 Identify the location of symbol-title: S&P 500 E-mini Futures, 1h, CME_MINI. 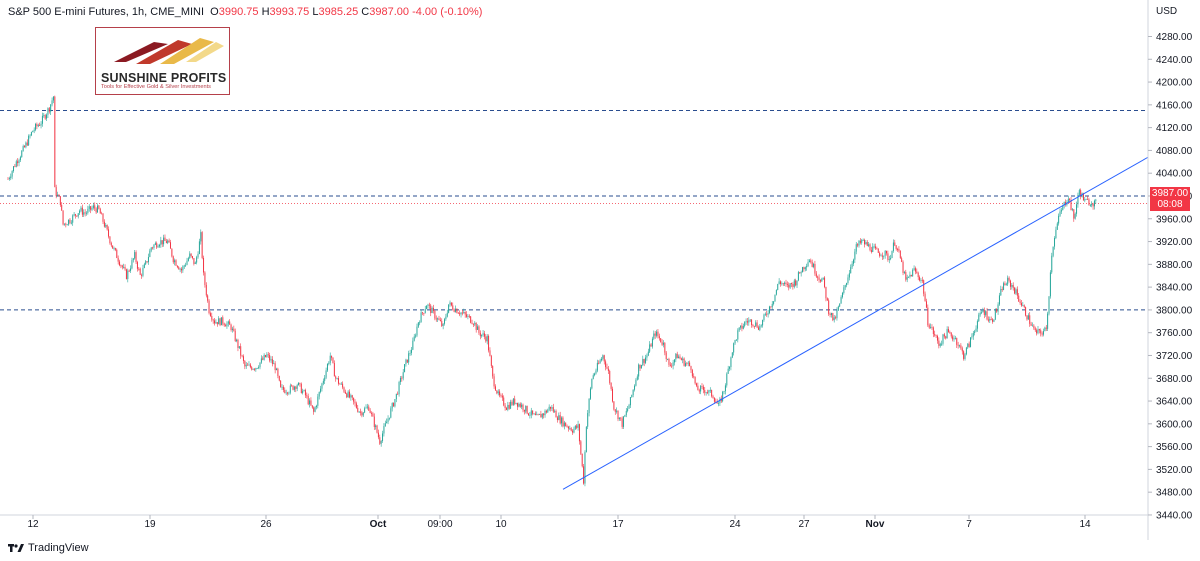
(106, 12).